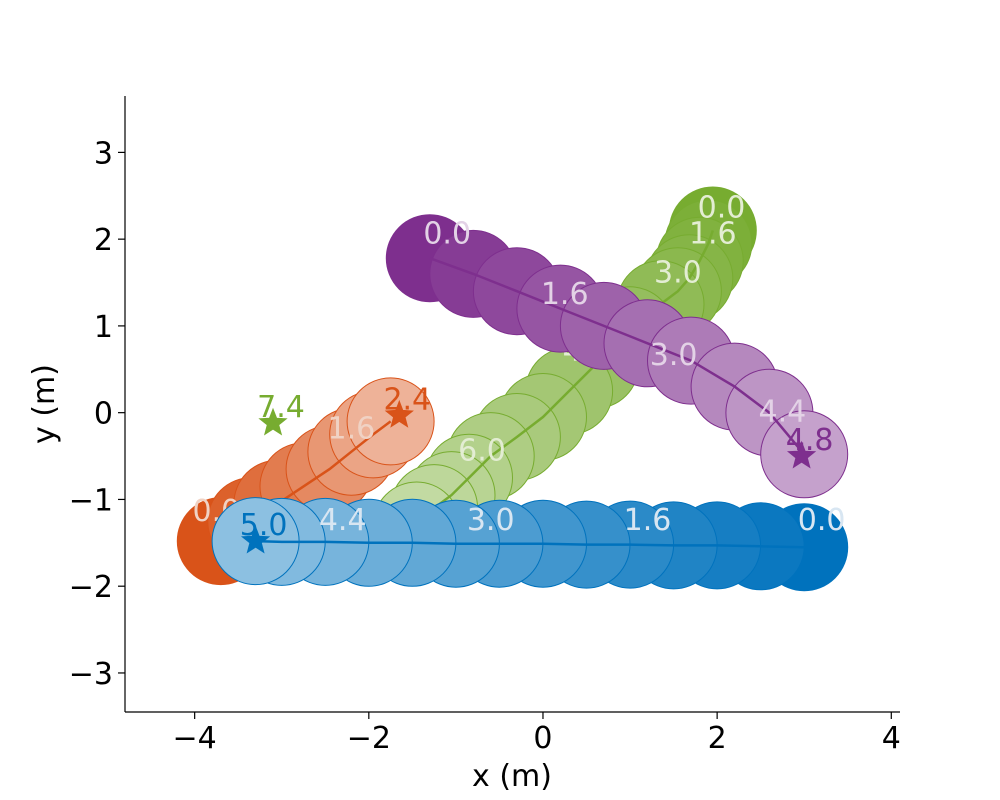  I want to click on agent-series-3: 5.0 0.0 1.6 3.0 4.4, so click(530, 544).